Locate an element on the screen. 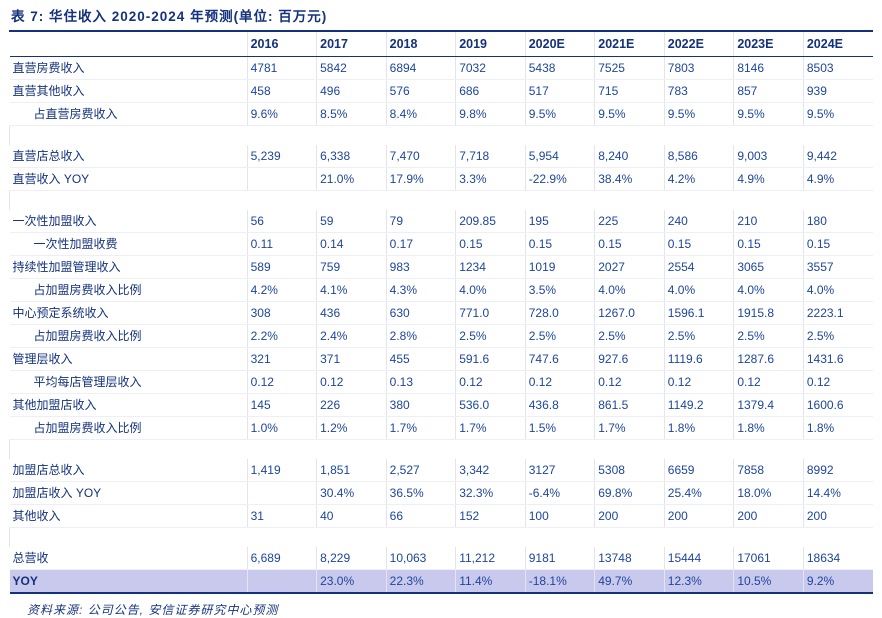  cell-value: 321 is located at coordinates (281, 359).